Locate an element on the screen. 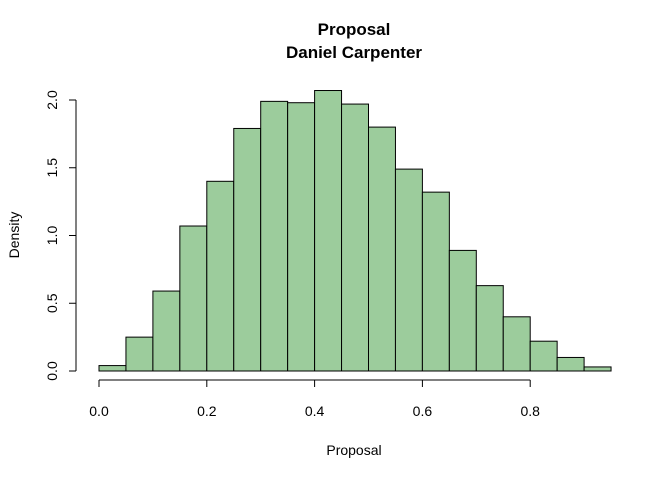 This screenshot has height=480, width=672. chart-title: Proposal is located at coordinates (354, 29).